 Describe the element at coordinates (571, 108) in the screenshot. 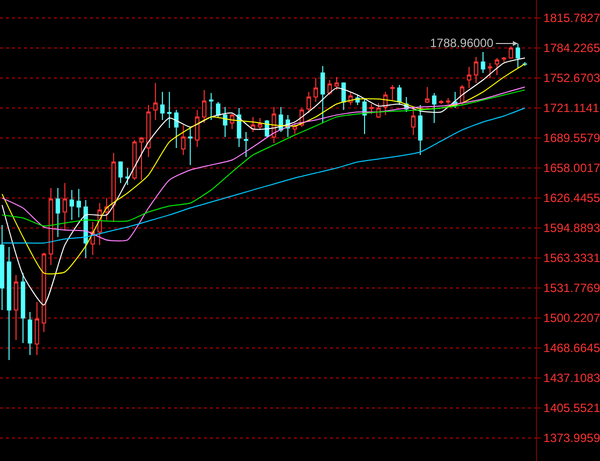

I see `y-tick-label: 1721.1141` at that location.